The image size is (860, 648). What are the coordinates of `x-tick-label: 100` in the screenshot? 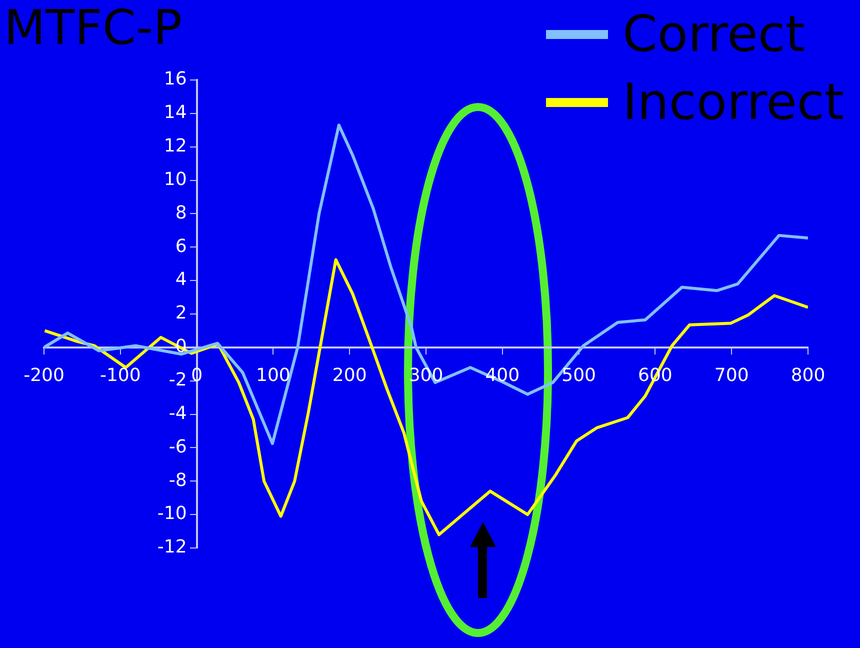 It's located at (273, 375).